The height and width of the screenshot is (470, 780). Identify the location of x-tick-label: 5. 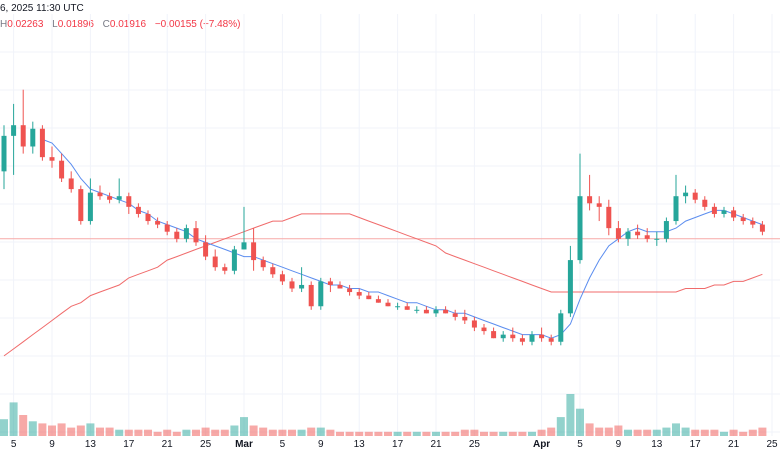
(283, 444).